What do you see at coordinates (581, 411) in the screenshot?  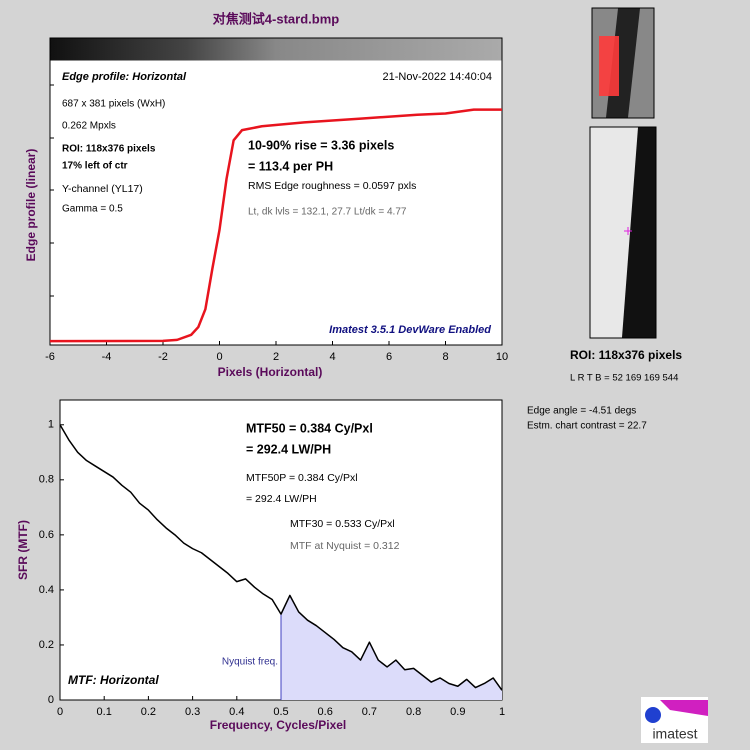 I see `edge-angle: Edge angle = -4.51 degs` at bounding box center [581, 411].